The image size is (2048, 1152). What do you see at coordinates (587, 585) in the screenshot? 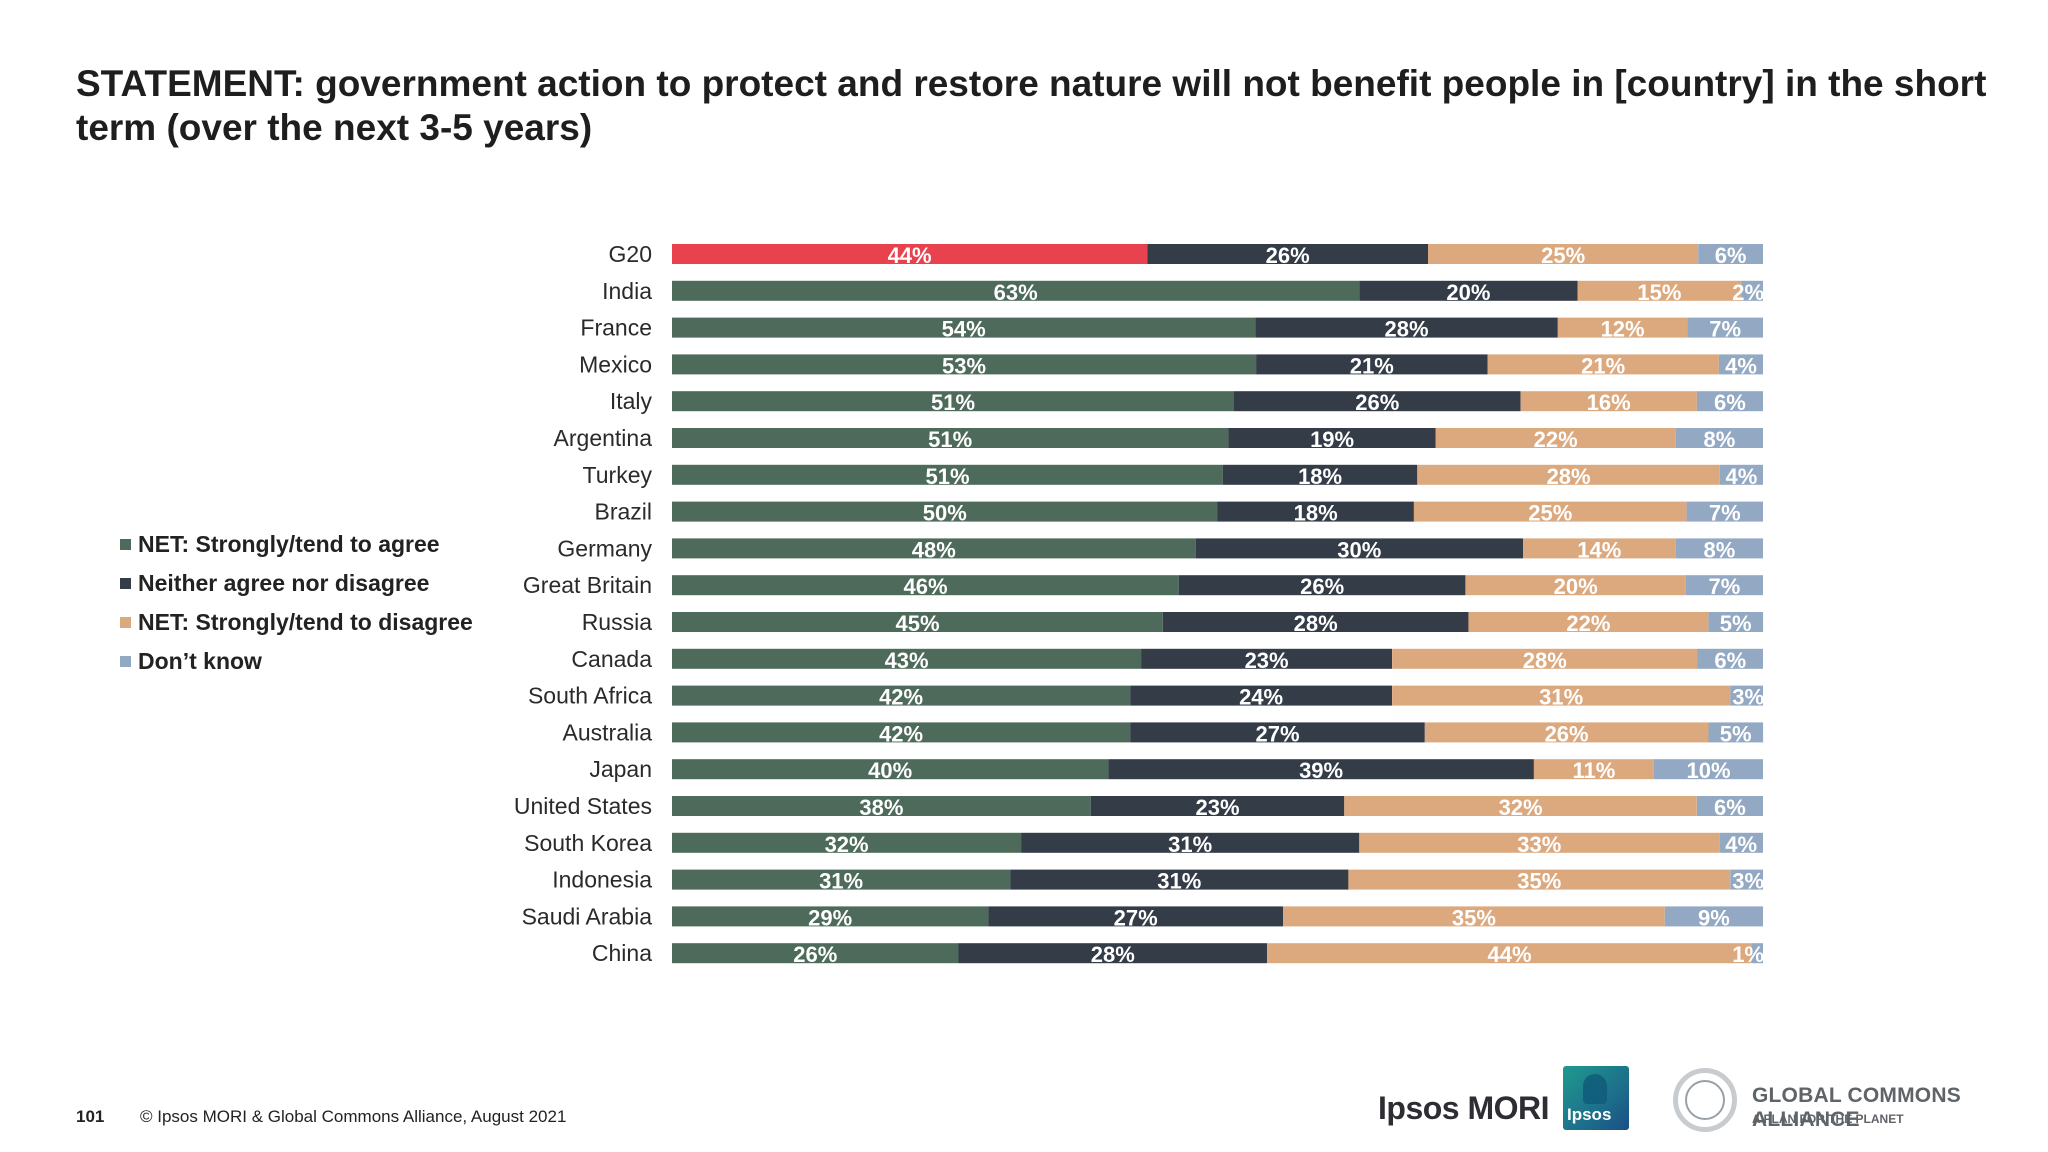
I see `category-label-great-britain: Great Britain` at bounding box center [587, 585].